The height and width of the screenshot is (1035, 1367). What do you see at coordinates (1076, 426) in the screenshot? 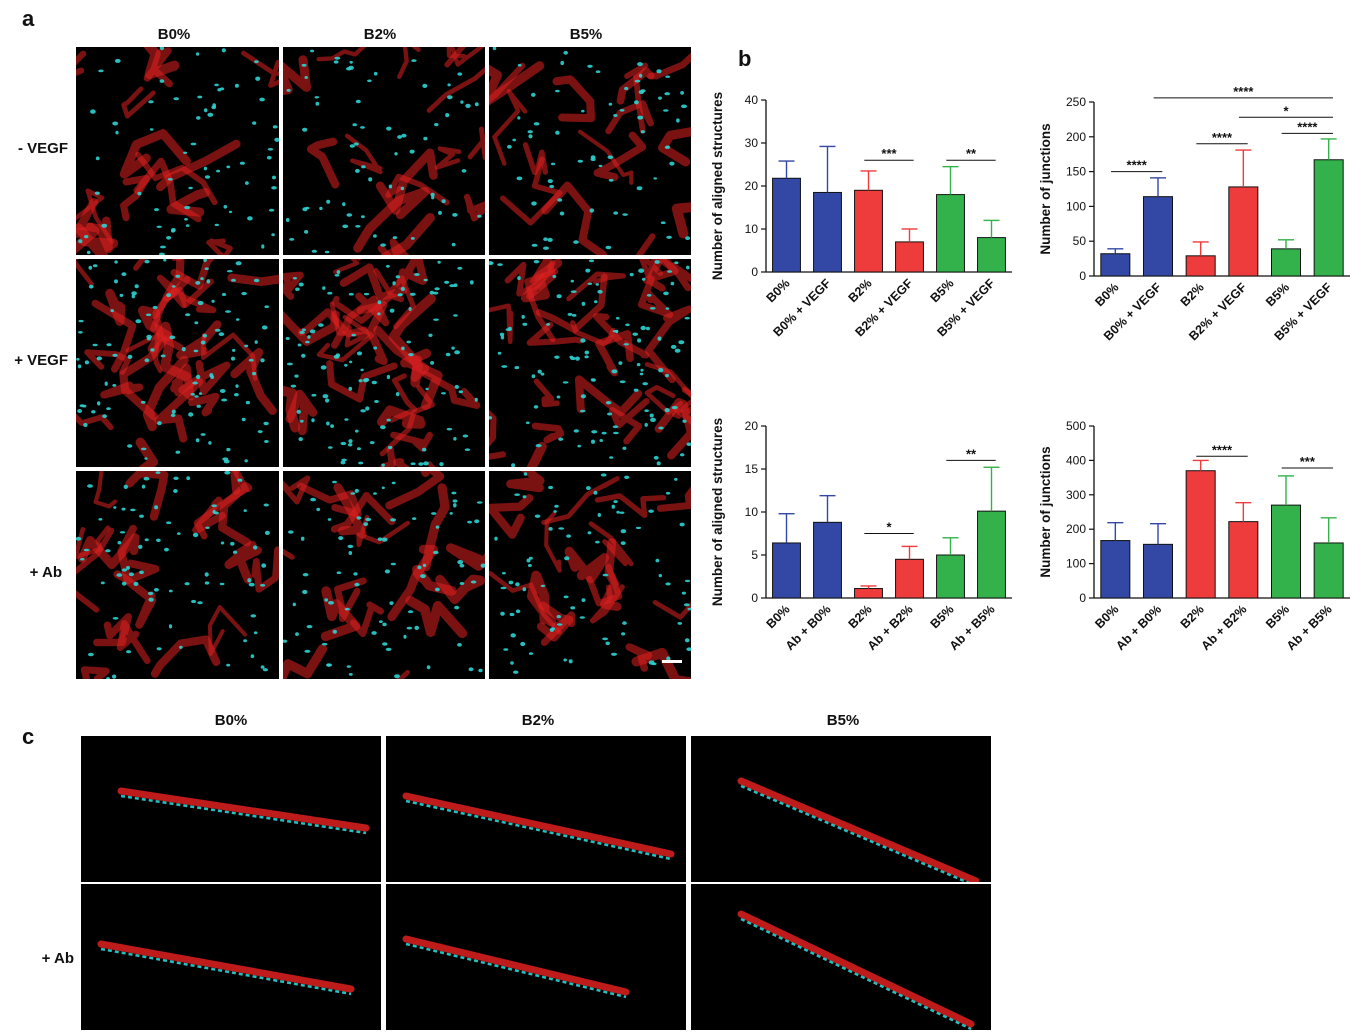
I see `y-tick-label: 500` at bounding box center [1076, 426].